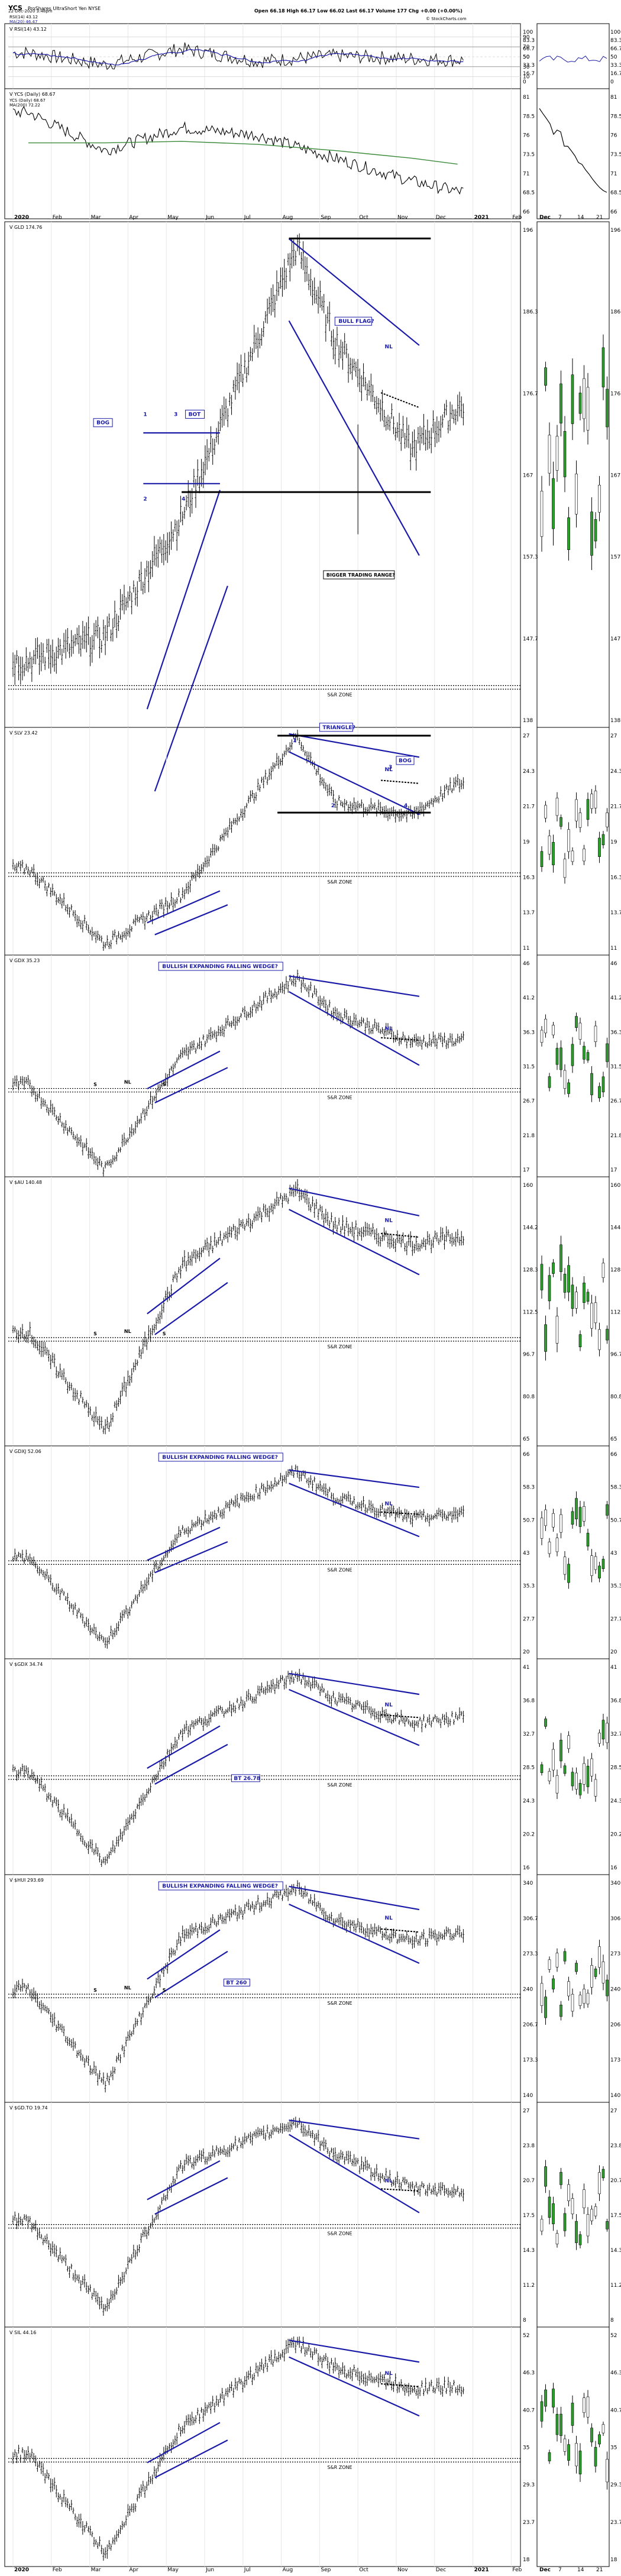  Describe the element at coordinates (530, 1955) in the screenshot. I see `y-tick-label: 273.3` at that location.